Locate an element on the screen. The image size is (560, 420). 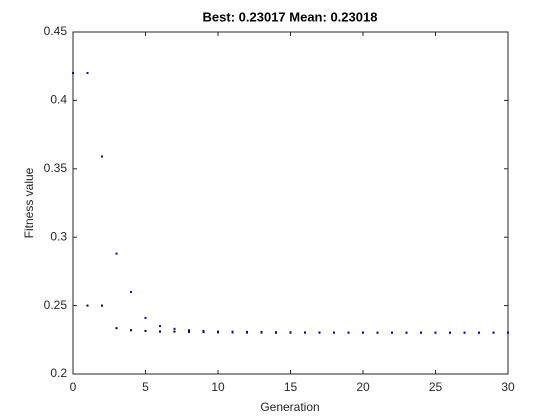
x-tick-label: 30 is located at coordinates (508, 387).